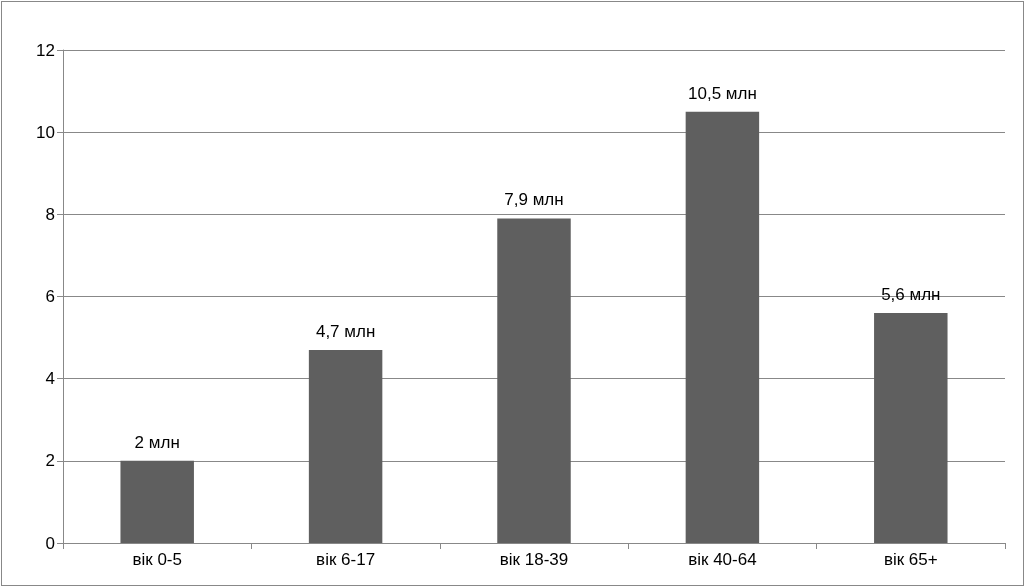 Image resolution: width=1025 pixels, height=587 pixels. I want to click on x-tick-label: вік 40-64, so click(722, 559).